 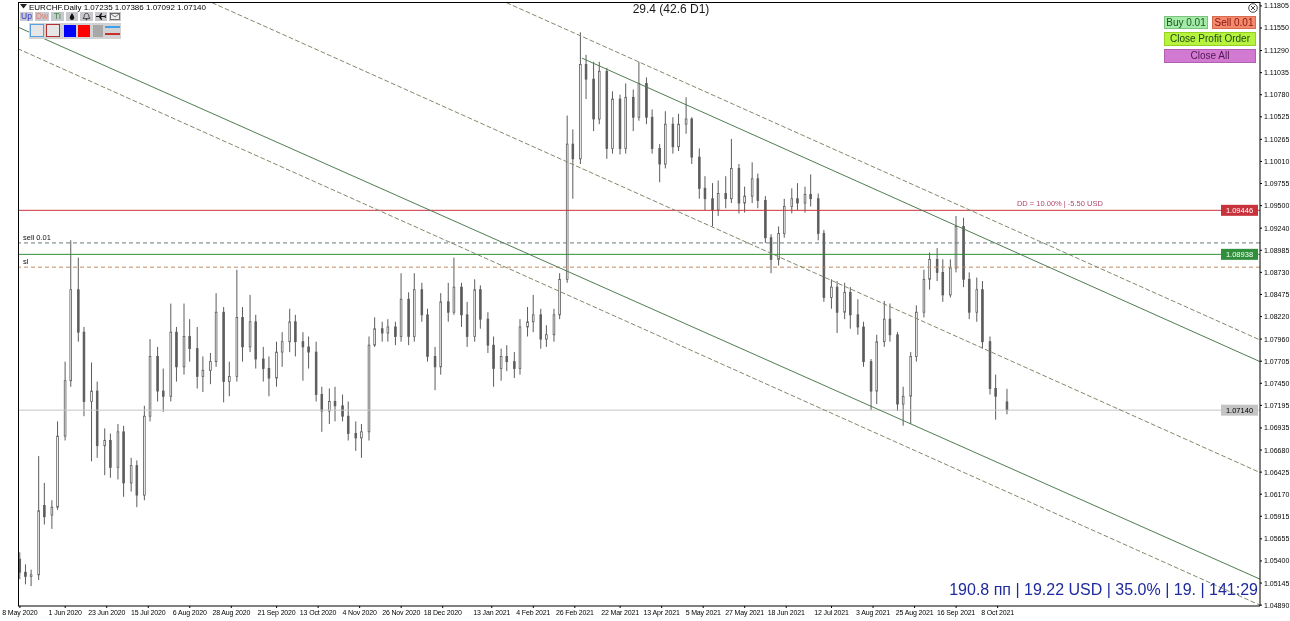 I want to click on button: Ti, so click(x=57, y=16).